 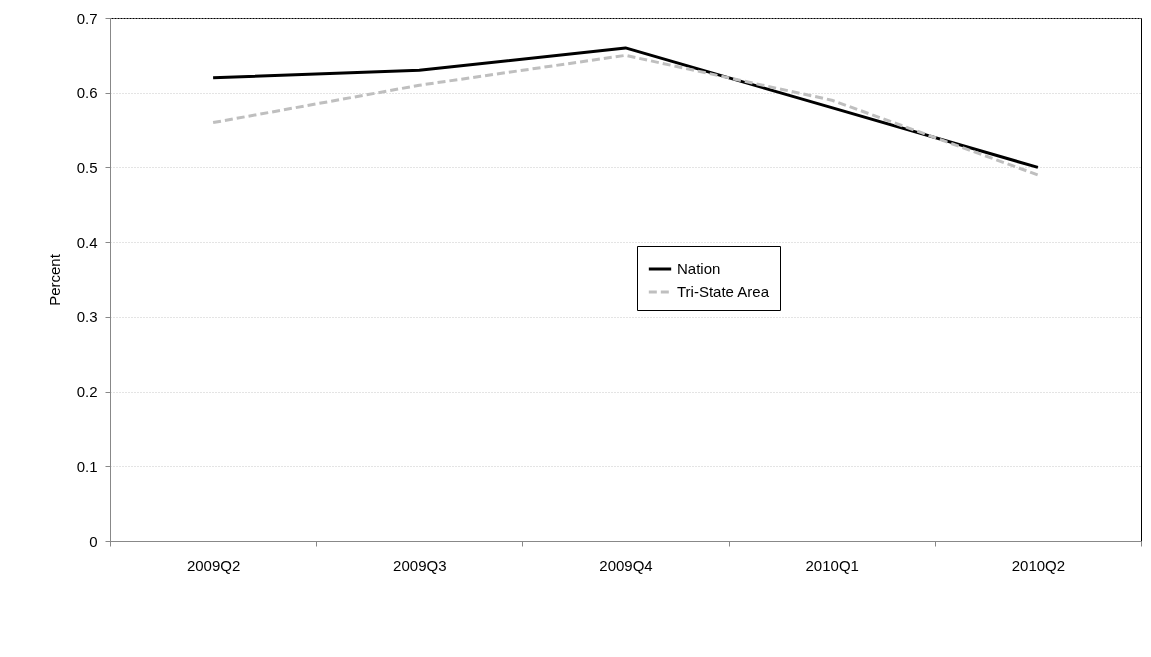 What do you see at coordinates (699, 268) in the screenshot?
I see `legend-label: Nation` at bounding box center [699, 268].